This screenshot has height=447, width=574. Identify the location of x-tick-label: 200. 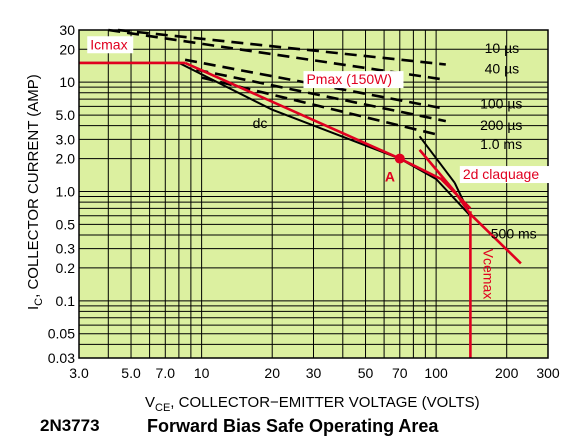
(507, 373).